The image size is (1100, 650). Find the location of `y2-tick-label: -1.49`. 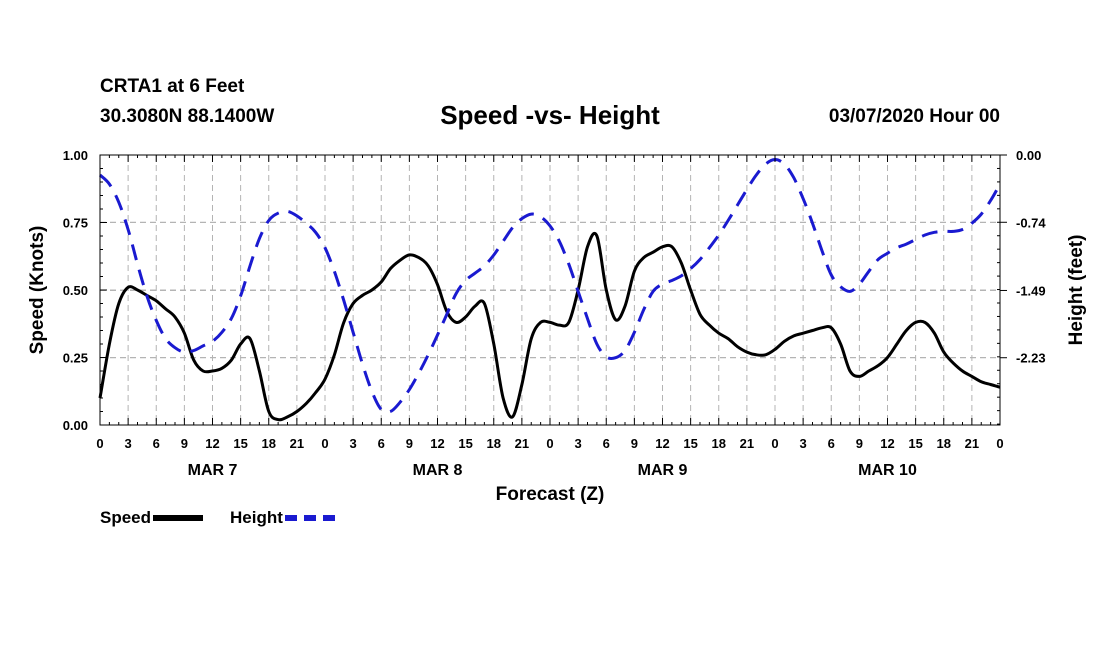

y2-tick-label: -1.49 is located at coordinates (1031, 290).